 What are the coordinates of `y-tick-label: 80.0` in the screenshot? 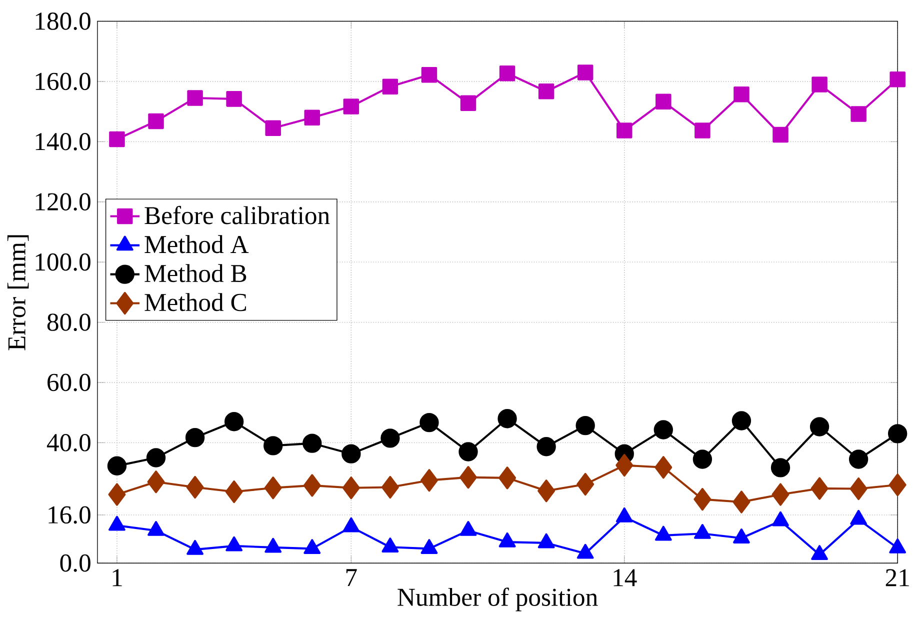 It's located at (68, 323).